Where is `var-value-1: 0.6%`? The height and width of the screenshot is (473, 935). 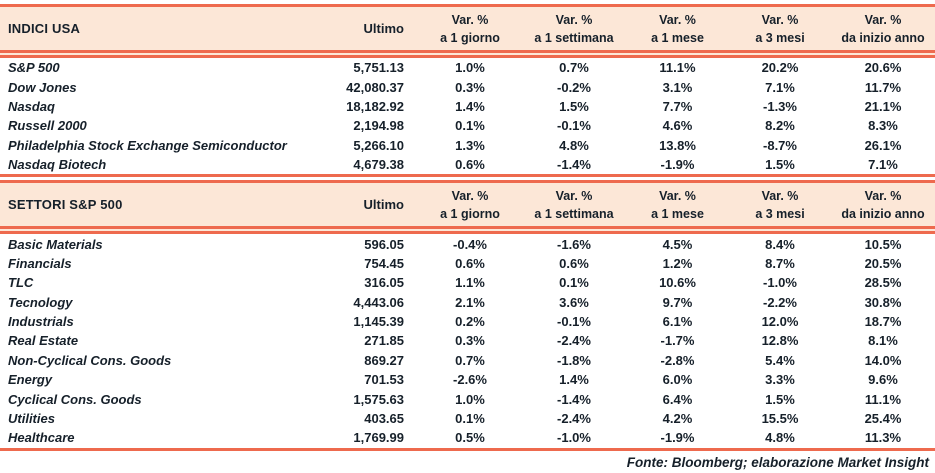 var-value-1: 0.6% is located at coordinates (574, 263).